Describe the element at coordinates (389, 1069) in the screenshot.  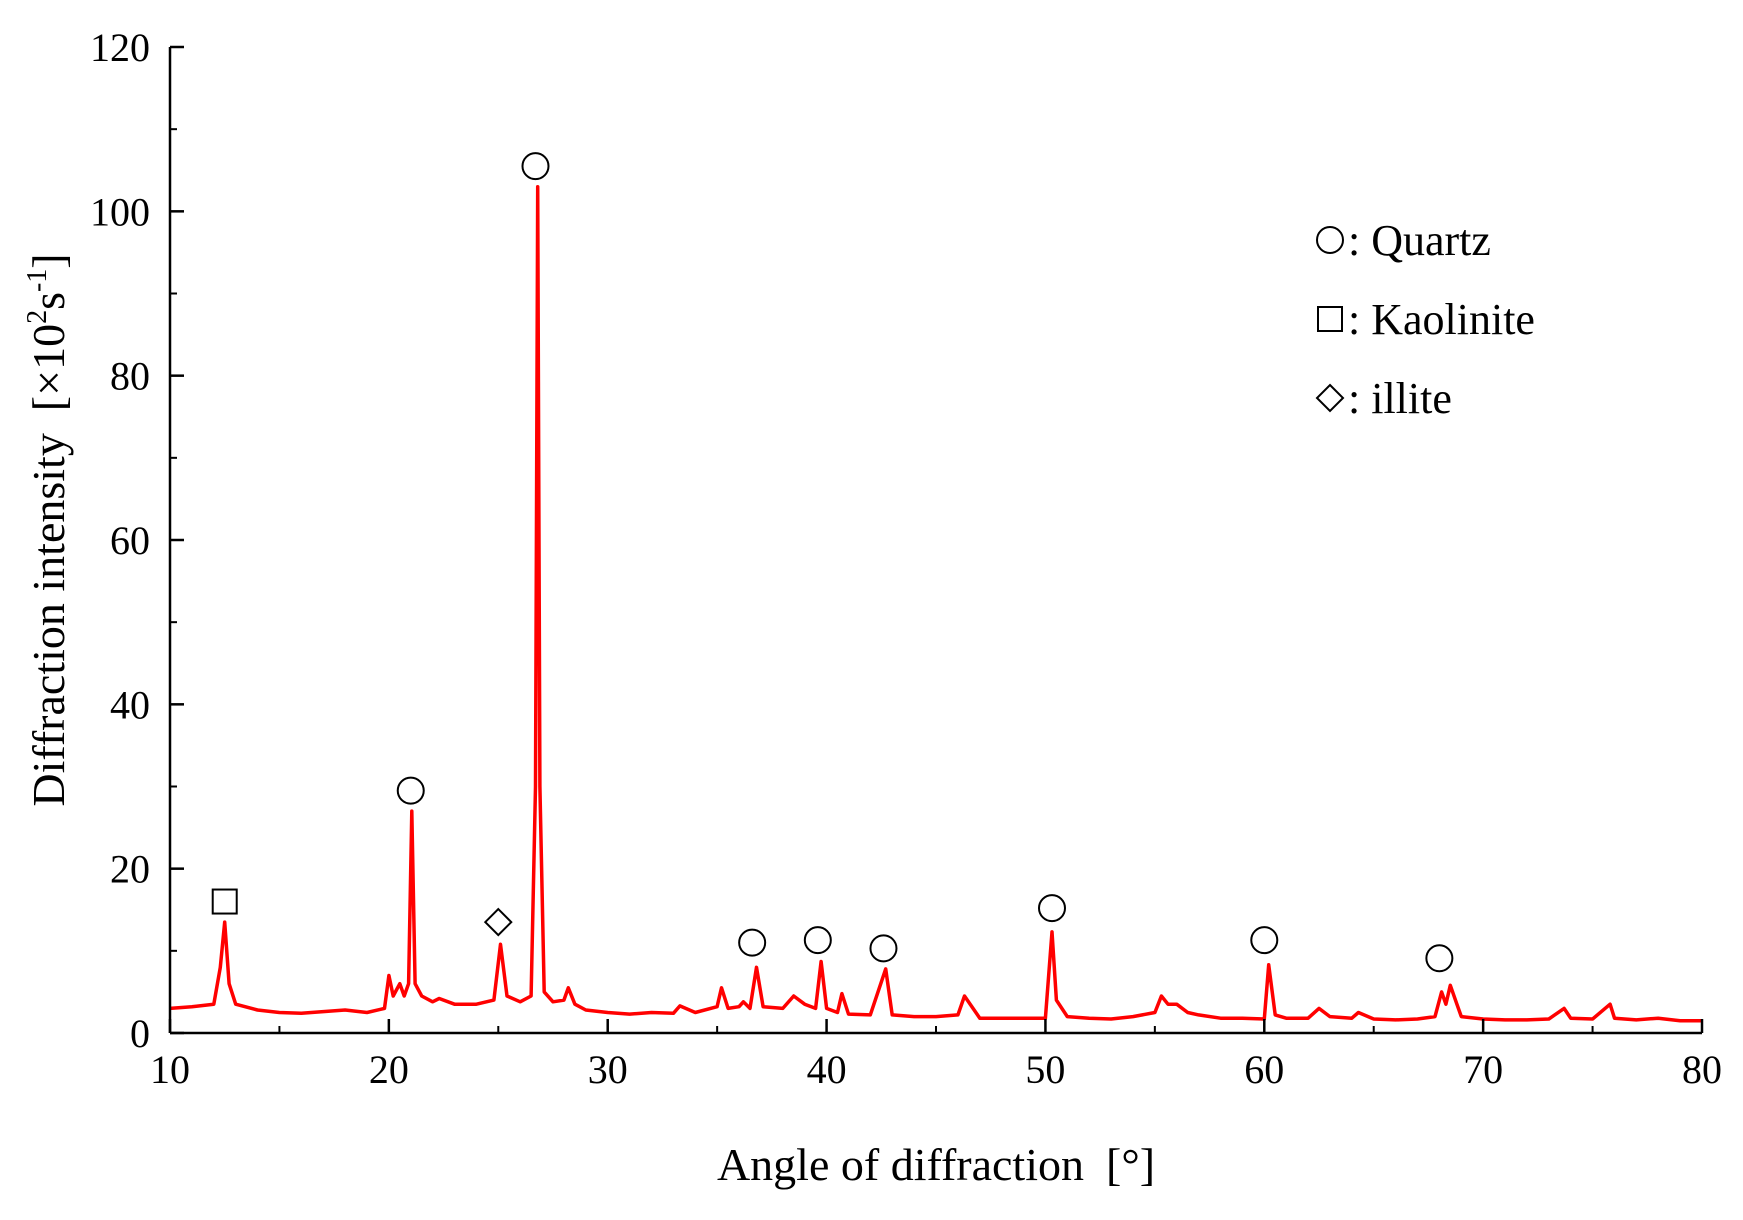
I see `x-tick-label: 20` at that location.